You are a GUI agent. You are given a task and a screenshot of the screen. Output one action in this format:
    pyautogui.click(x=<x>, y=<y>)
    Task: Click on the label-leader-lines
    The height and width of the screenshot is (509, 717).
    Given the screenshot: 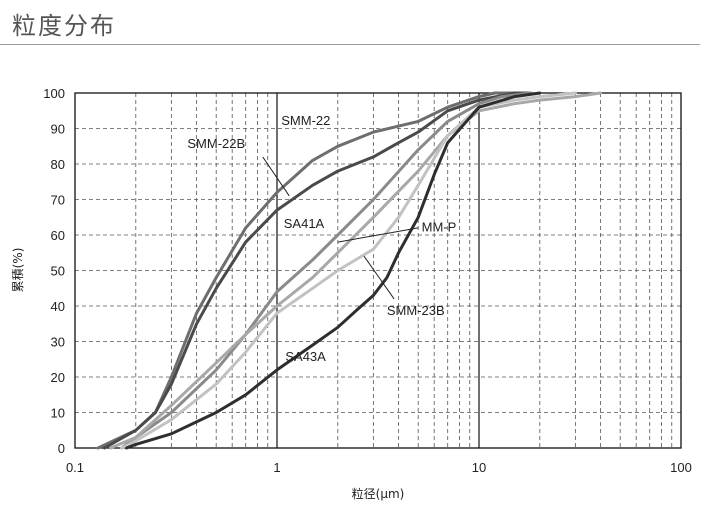 What is the action you would take?
    pyautogui.click(x=340, y=228)
    